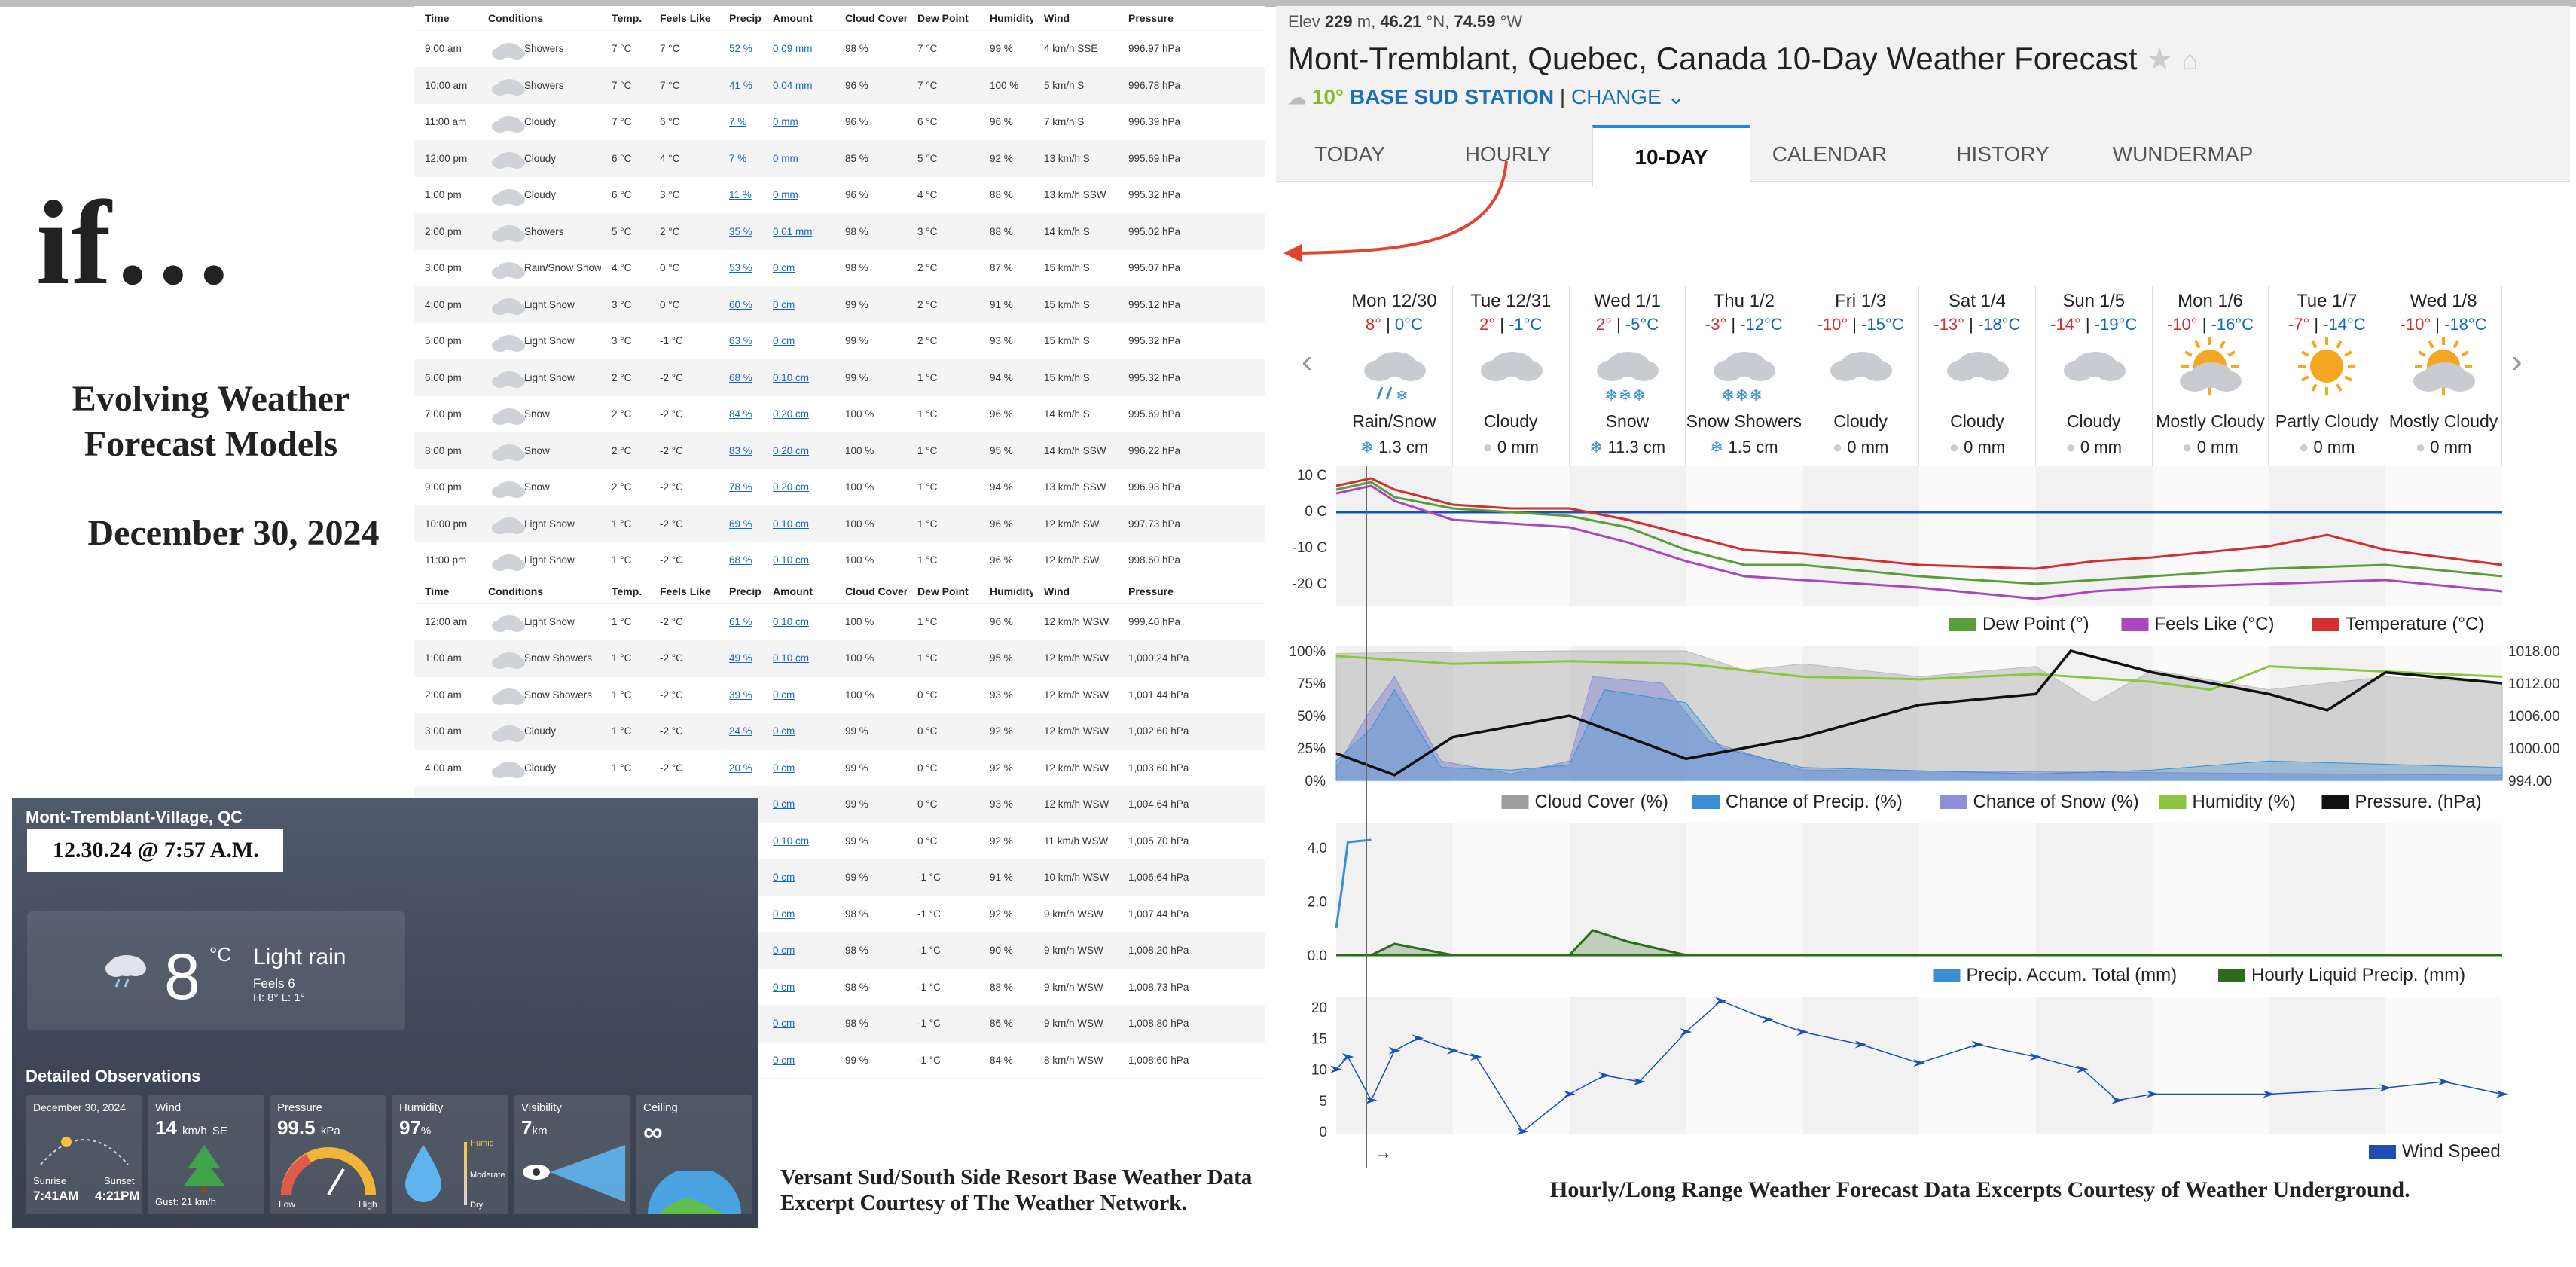 The image size is (2576, 1267). I want to click on precip-link: 52 %, so click(741, 49).